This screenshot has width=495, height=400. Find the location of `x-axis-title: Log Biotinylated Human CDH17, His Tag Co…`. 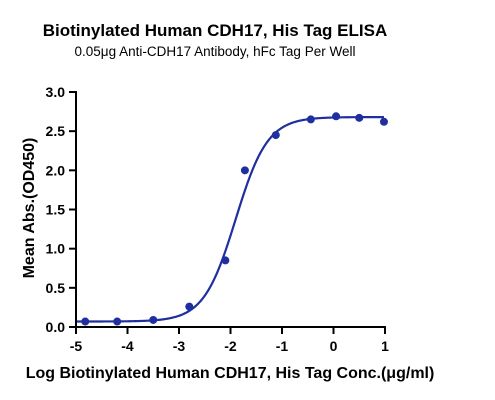

x-axis-title: Log Biotinylated Human CDH17, His Tag Co… is located at coordinates (230, 373).